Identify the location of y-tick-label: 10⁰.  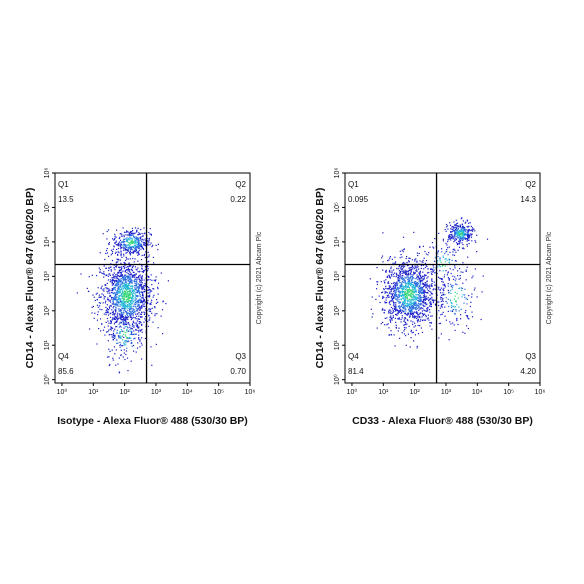
(337, 379).